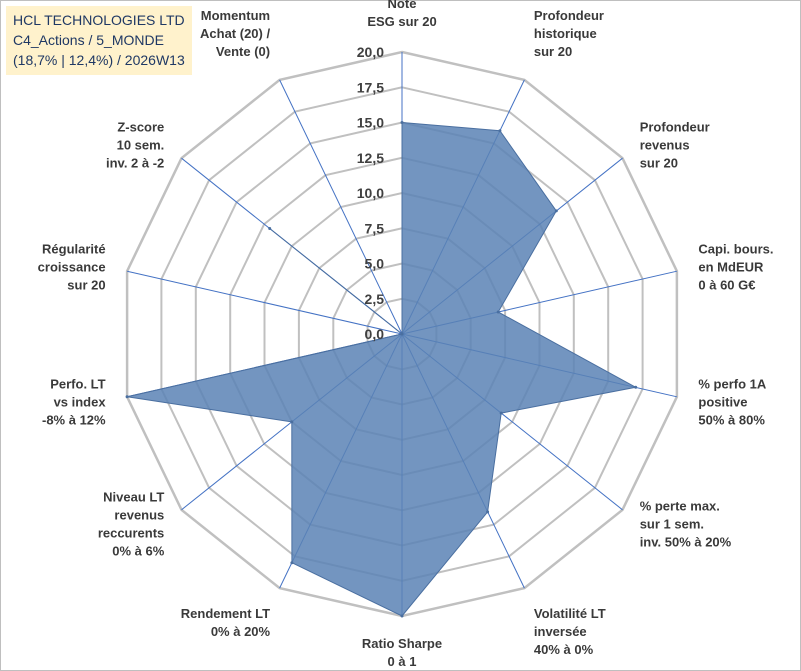 This screenshot has width=801, height=671. Describe the element at coordinates (235, 15) in the screenshot. I see `category-label-13-line-0: Momentum` at that location.